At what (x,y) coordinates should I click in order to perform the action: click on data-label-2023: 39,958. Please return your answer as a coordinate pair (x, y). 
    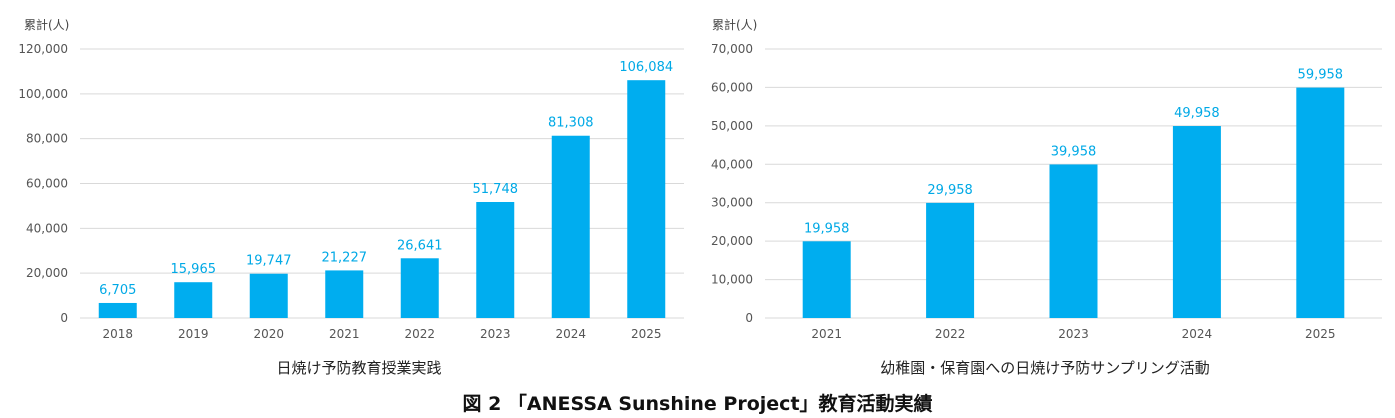
    Looking at the image, I should click on (1074, 151).